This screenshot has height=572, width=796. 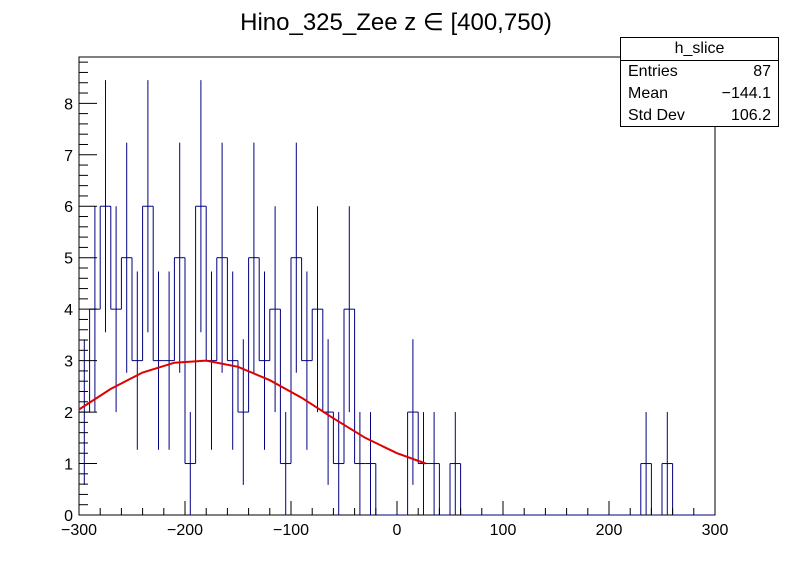 I want to click on y-tick-label: 7, so click(x=68, y=156).